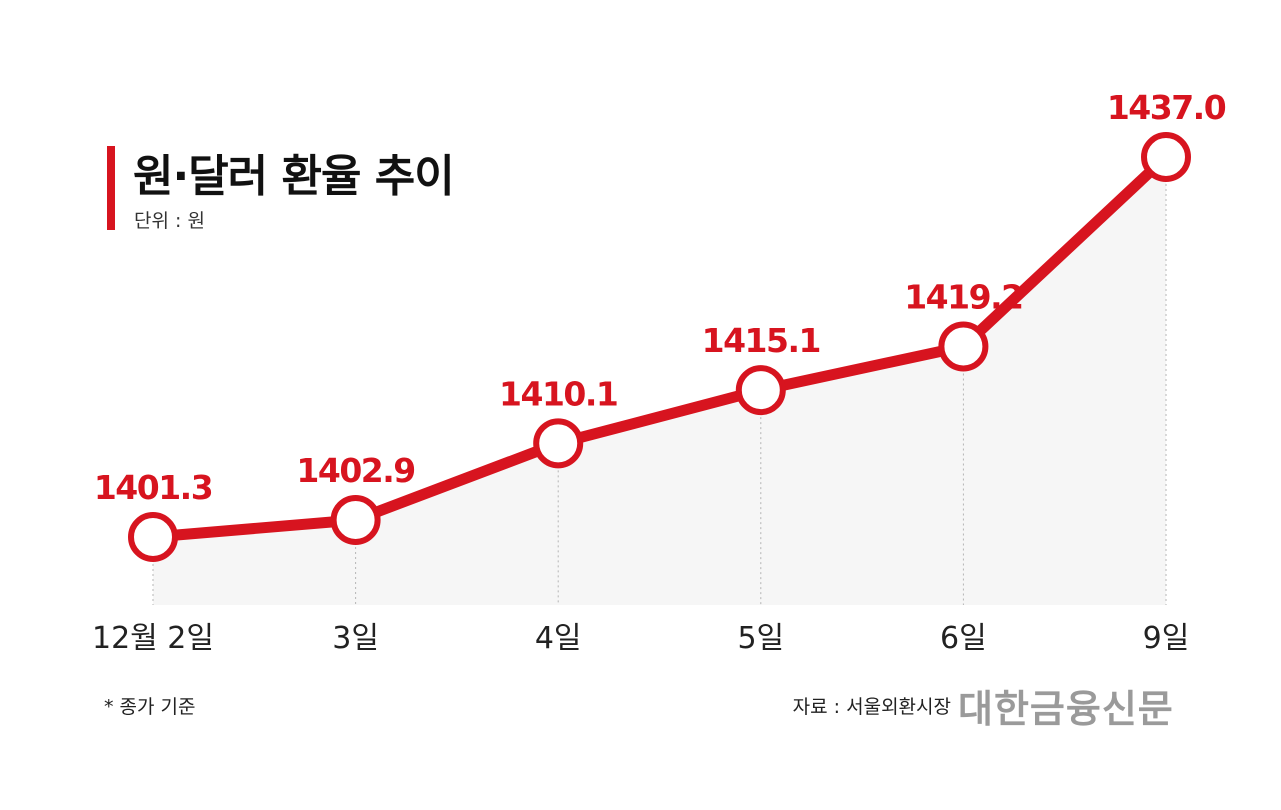 The width and height of the screenshot is (1281, 810). I want to click on source-note: 자료 : 서울외환시장, so click(871, 707).